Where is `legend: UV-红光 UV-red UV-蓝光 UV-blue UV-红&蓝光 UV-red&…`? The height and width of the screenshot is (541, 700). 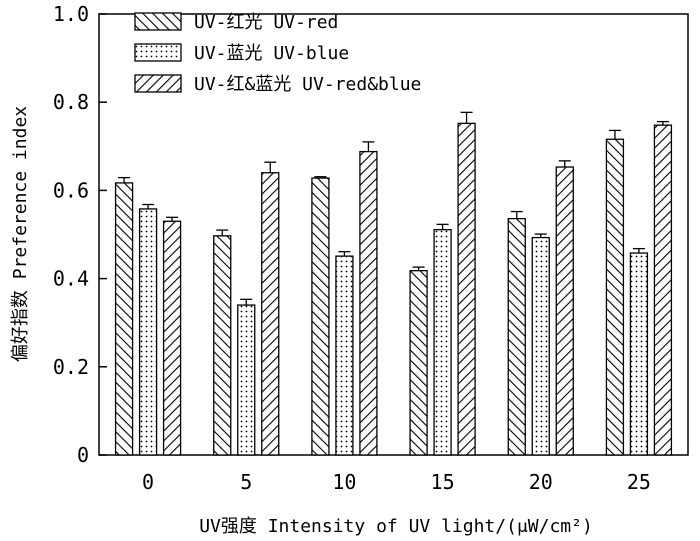 legend: UV-红光 UV-red UV-蓝光 UV-blue UV-红&蓝光 UV-red&… is located at coordinates (277, 53).